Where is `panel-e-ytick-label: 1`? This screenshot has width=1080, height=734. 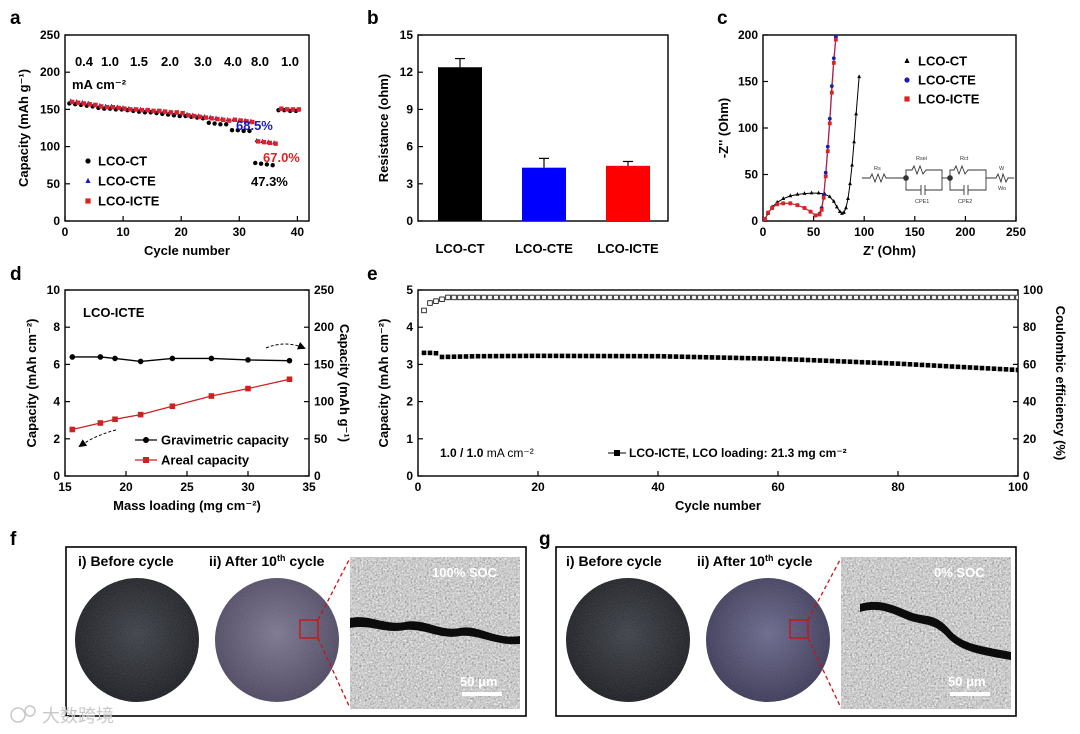 panel-e-ytick-label: 1 is located at coordinates (409, 439).